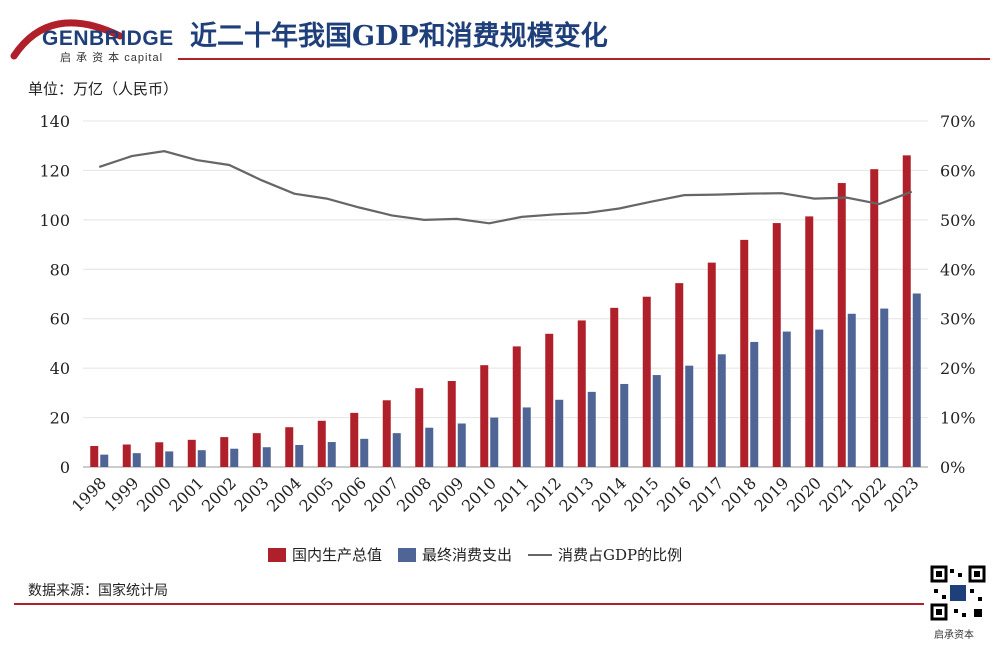 The width and height of the screenshot is (1000, 647). Describe the element at coordinates (98, 591) in the screenshot. I see `source-note: 数据来源：国家统计局` at that location.